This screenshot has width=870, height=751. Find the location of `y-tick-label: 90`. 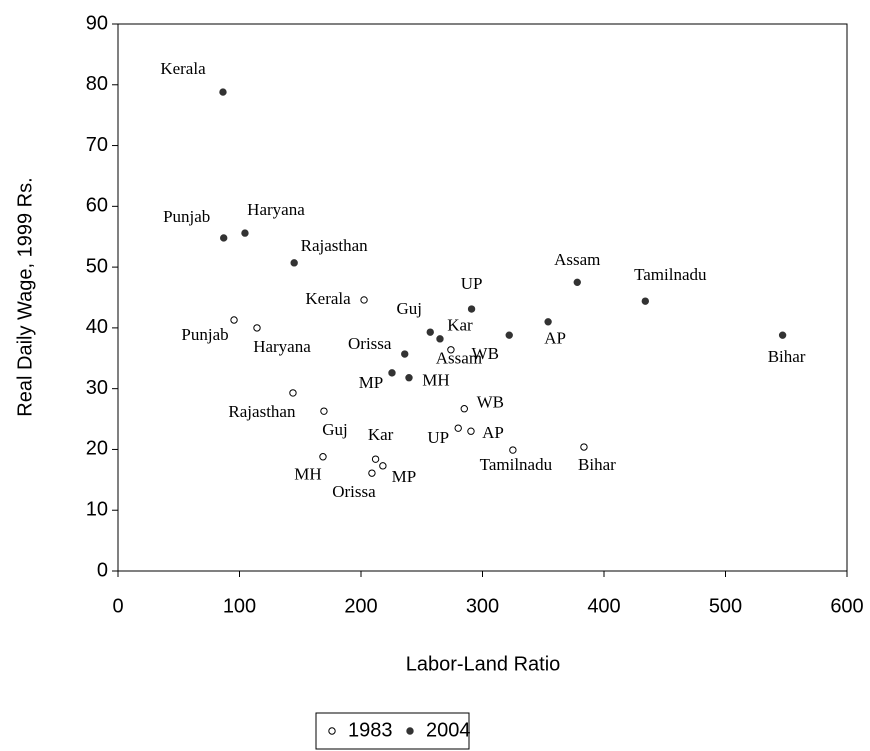

y-tick-label: 90 is located at coordinates (97, 23).